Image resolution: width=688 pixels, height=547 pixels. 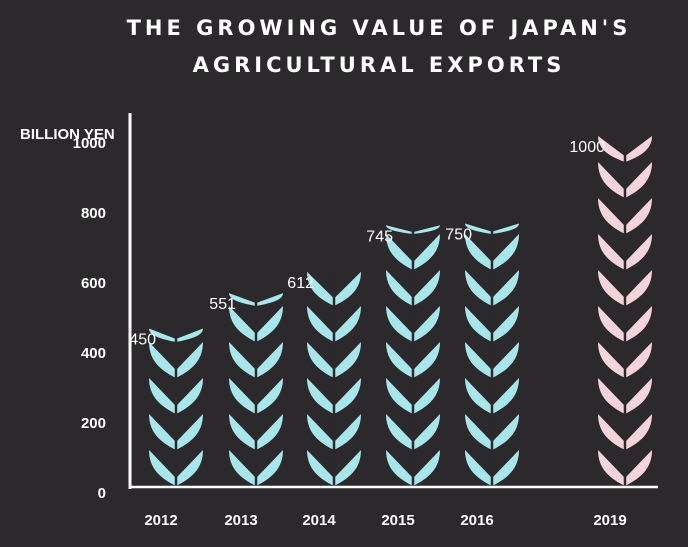 I want to click on y-tick-label-600: 600, so click(x=93, y=283).